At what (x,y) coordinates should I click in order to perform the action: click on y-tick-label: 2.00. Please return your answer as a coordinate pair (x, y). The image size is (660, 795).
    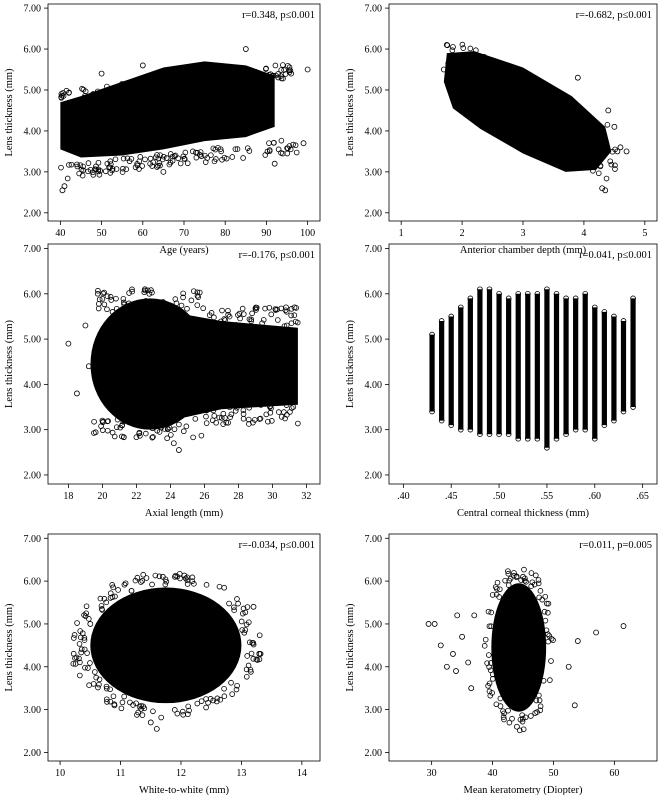
    Looking at the image, I should click on (374, 753).